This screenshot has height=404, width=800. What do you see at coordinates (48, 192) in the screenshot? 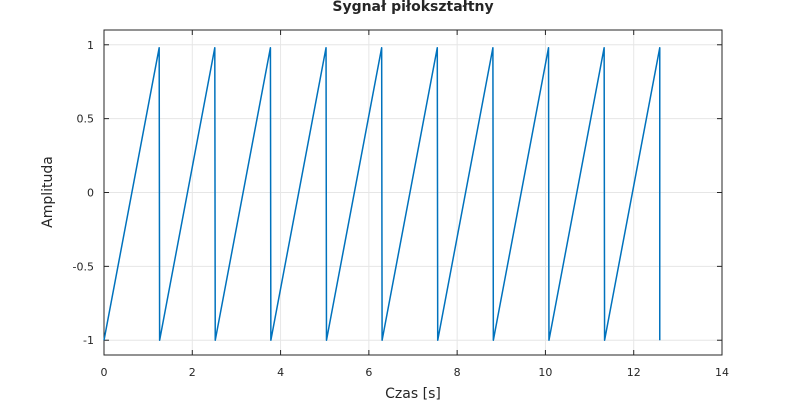
I see `y-axis-label: Amplituda` at bounding box center [48, 192].